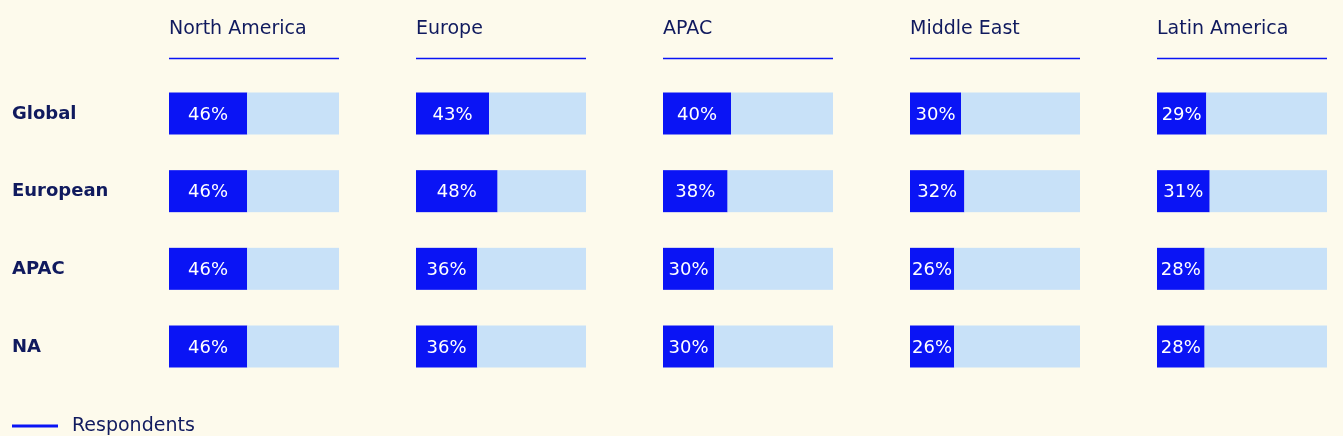 This screenshot has height=436, width=1343. I want to click on data-label: 48%, so click(456, 191).